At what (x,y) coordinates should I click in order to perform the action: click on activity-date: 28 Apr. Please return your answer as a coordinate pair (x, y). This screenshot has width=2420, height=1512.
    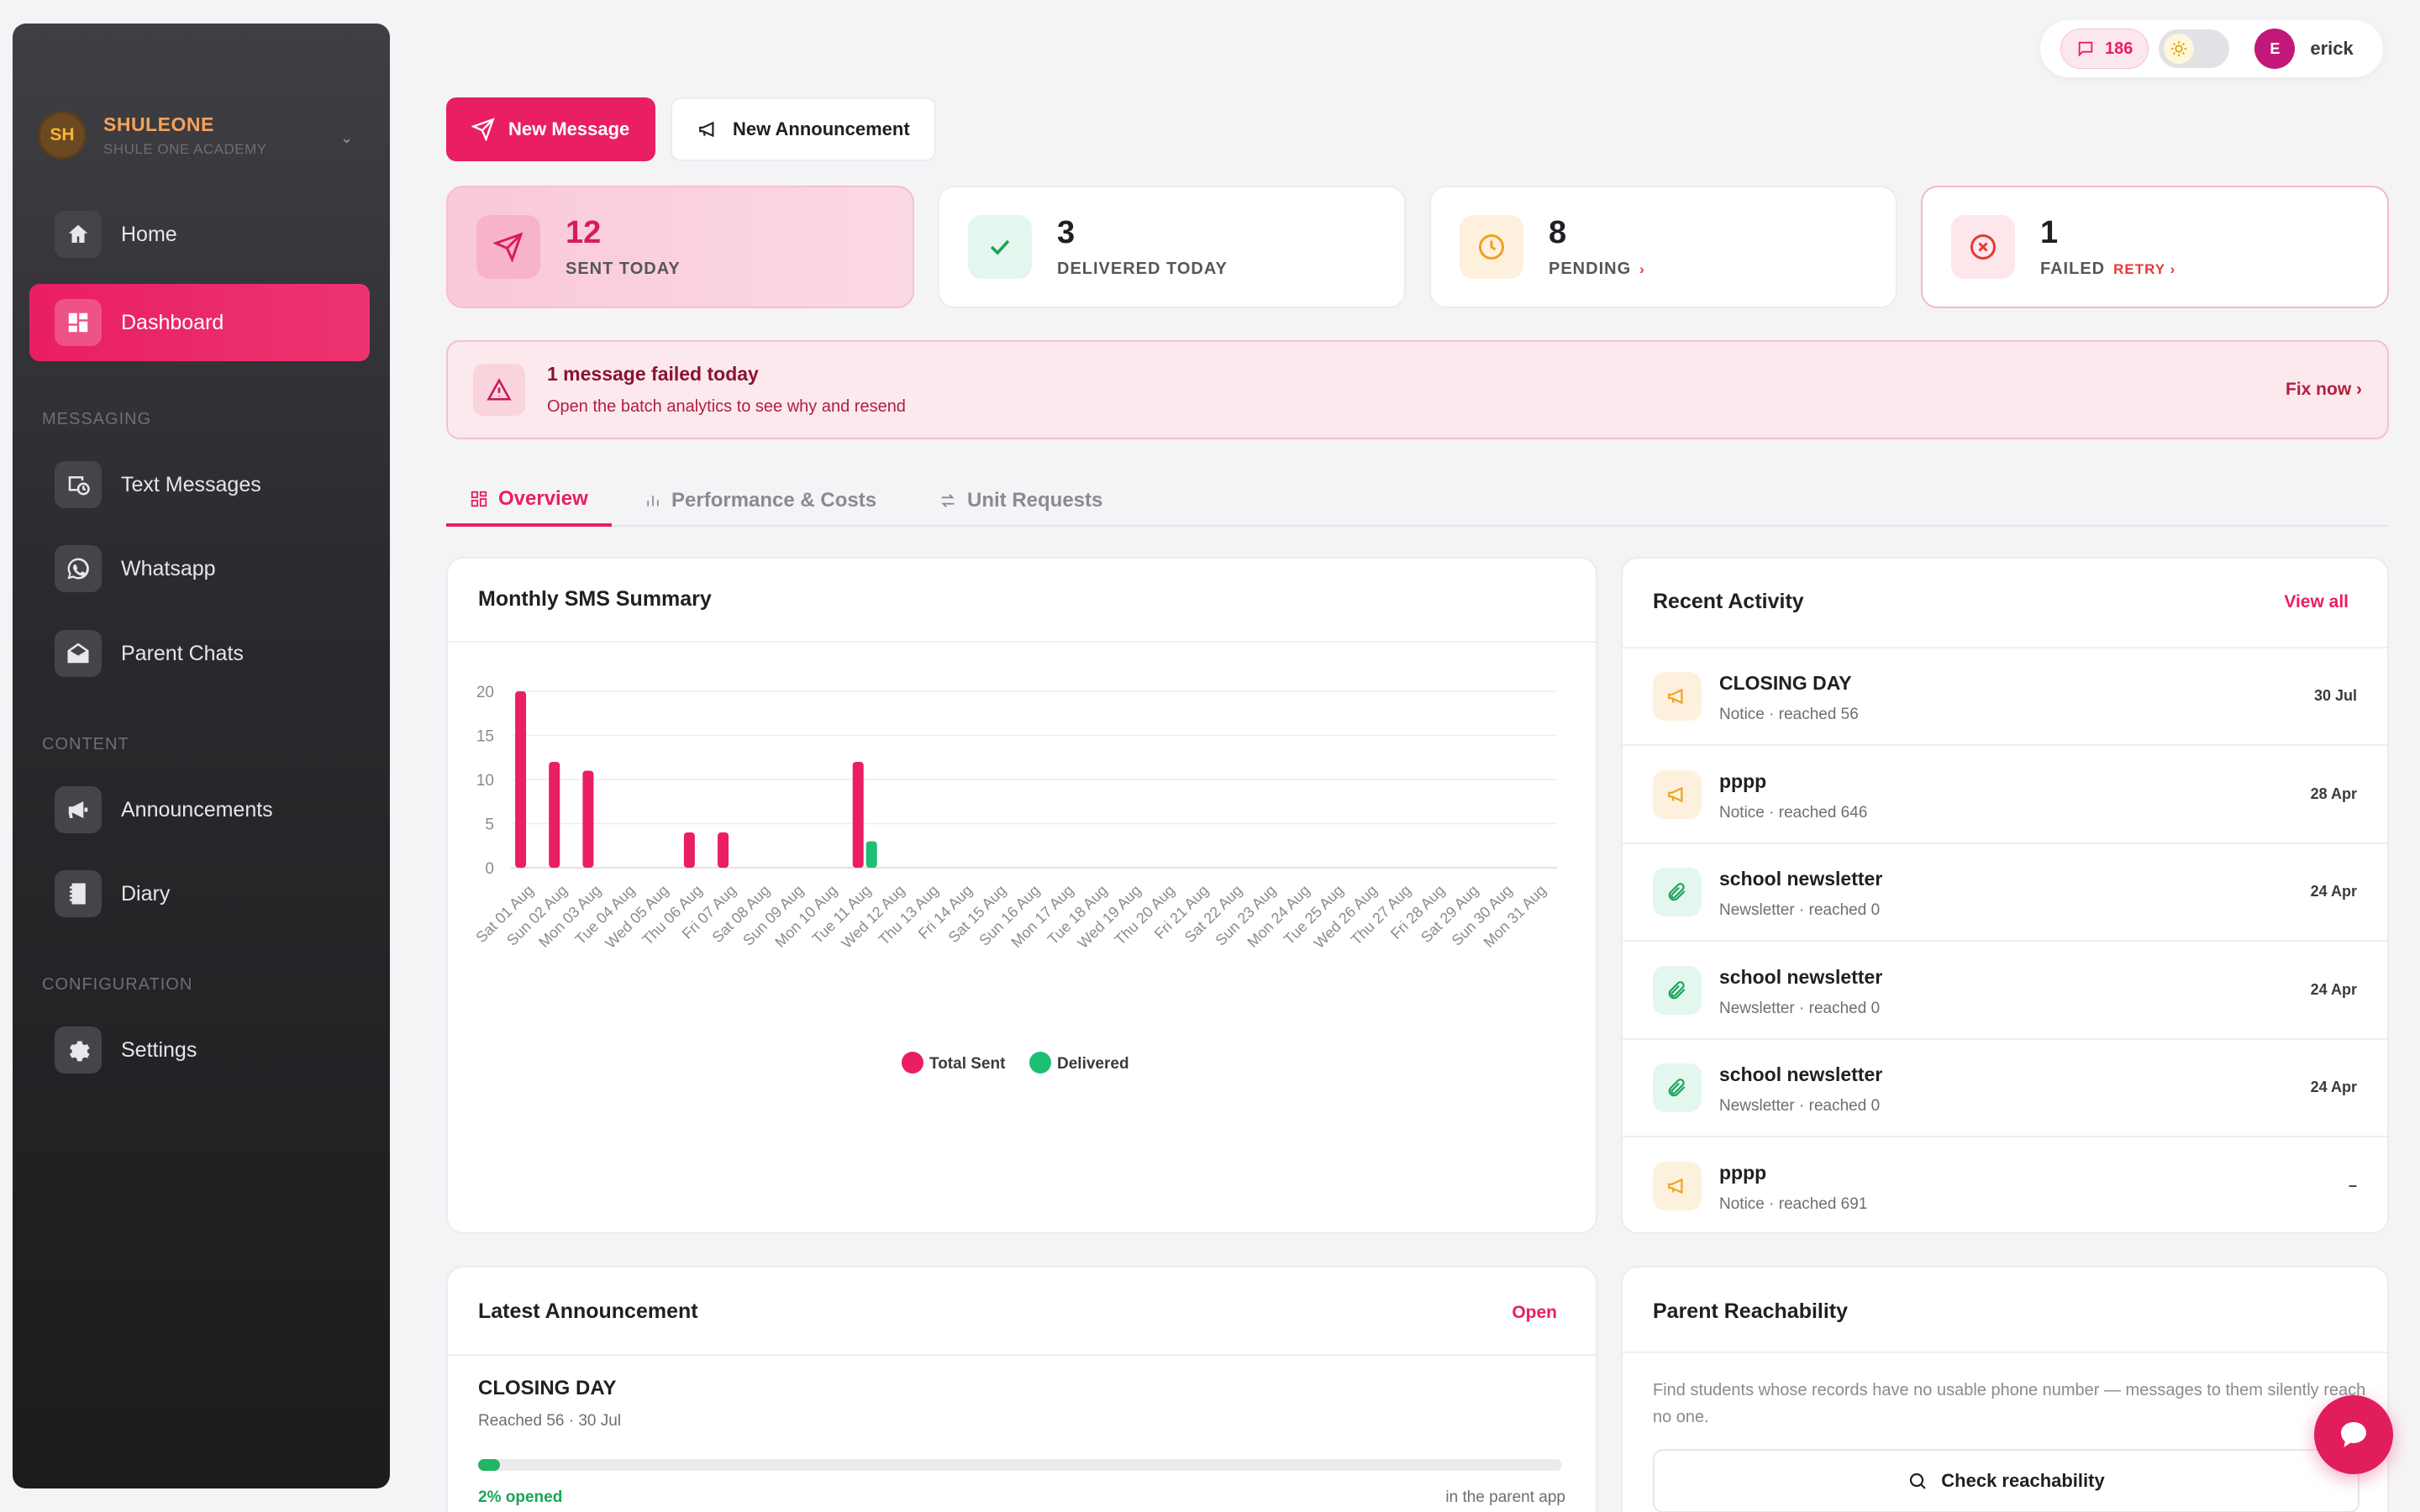
    Looking at the image, I should click on (2333, 793).